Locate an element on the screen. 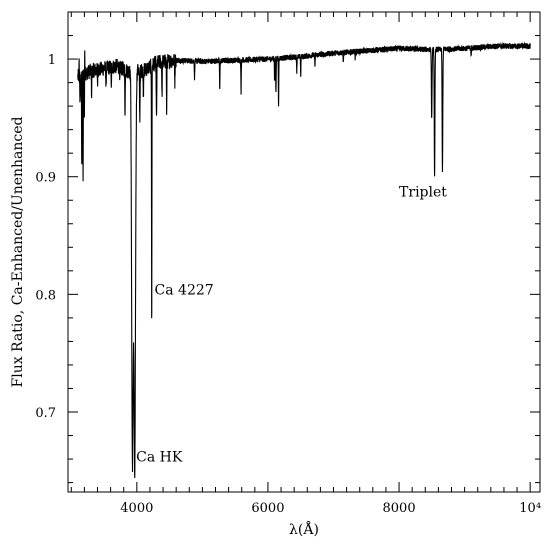 The width and height of the screenshot is (550, 547). annotation-label: Triplet is located at coordinates (423, 193).